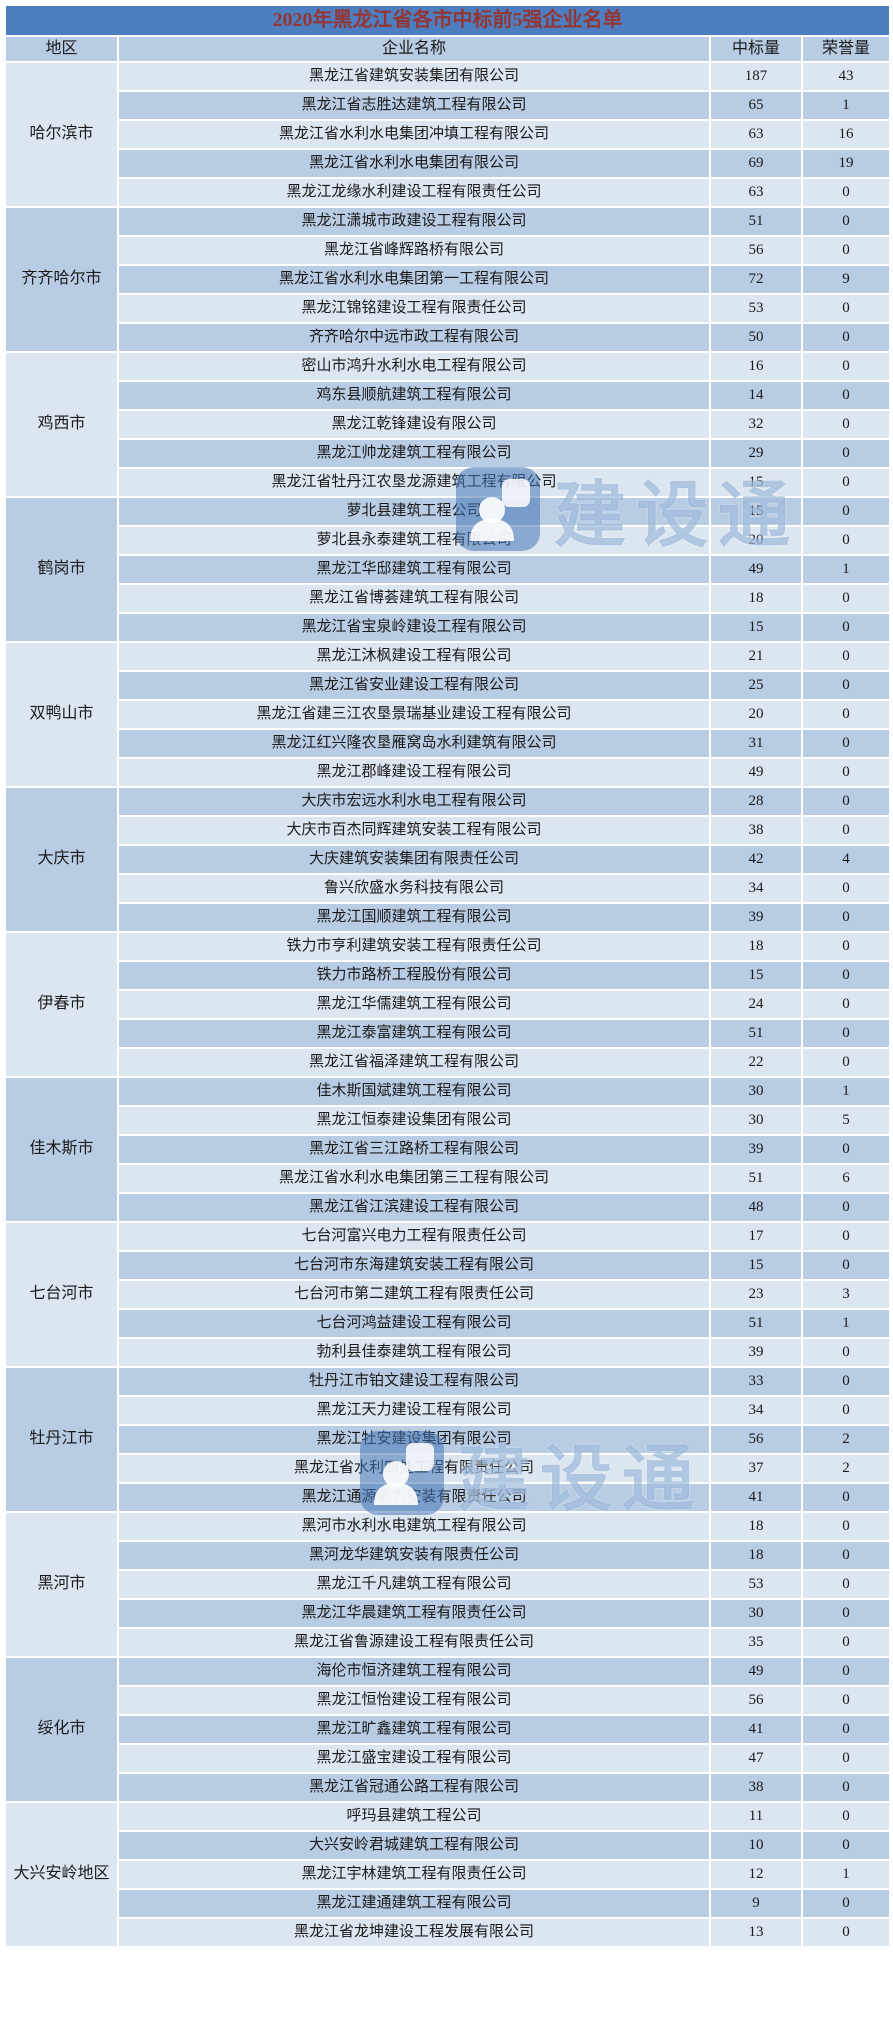 The image size is (893, 2034). Describe the element at coordinates (61, 714) in the screenshot. I see `region-cell: 双鸭山市` at that location.